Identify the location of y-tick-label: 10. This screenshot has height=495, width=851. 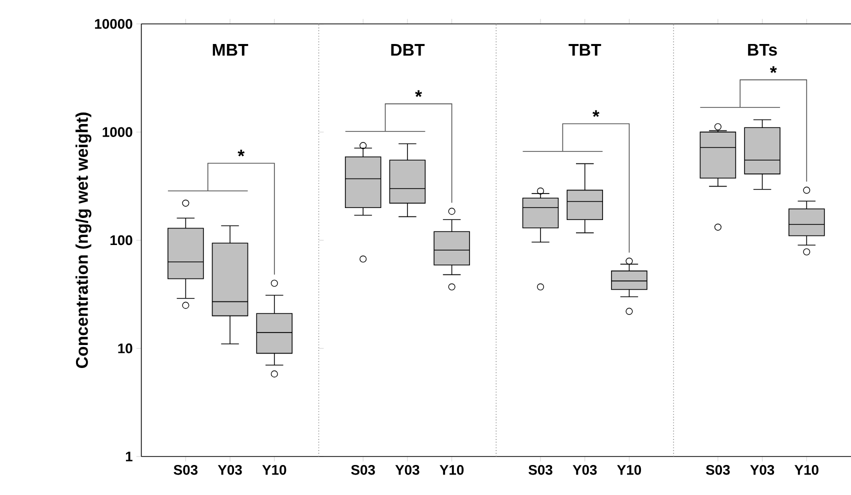
(125, 348).